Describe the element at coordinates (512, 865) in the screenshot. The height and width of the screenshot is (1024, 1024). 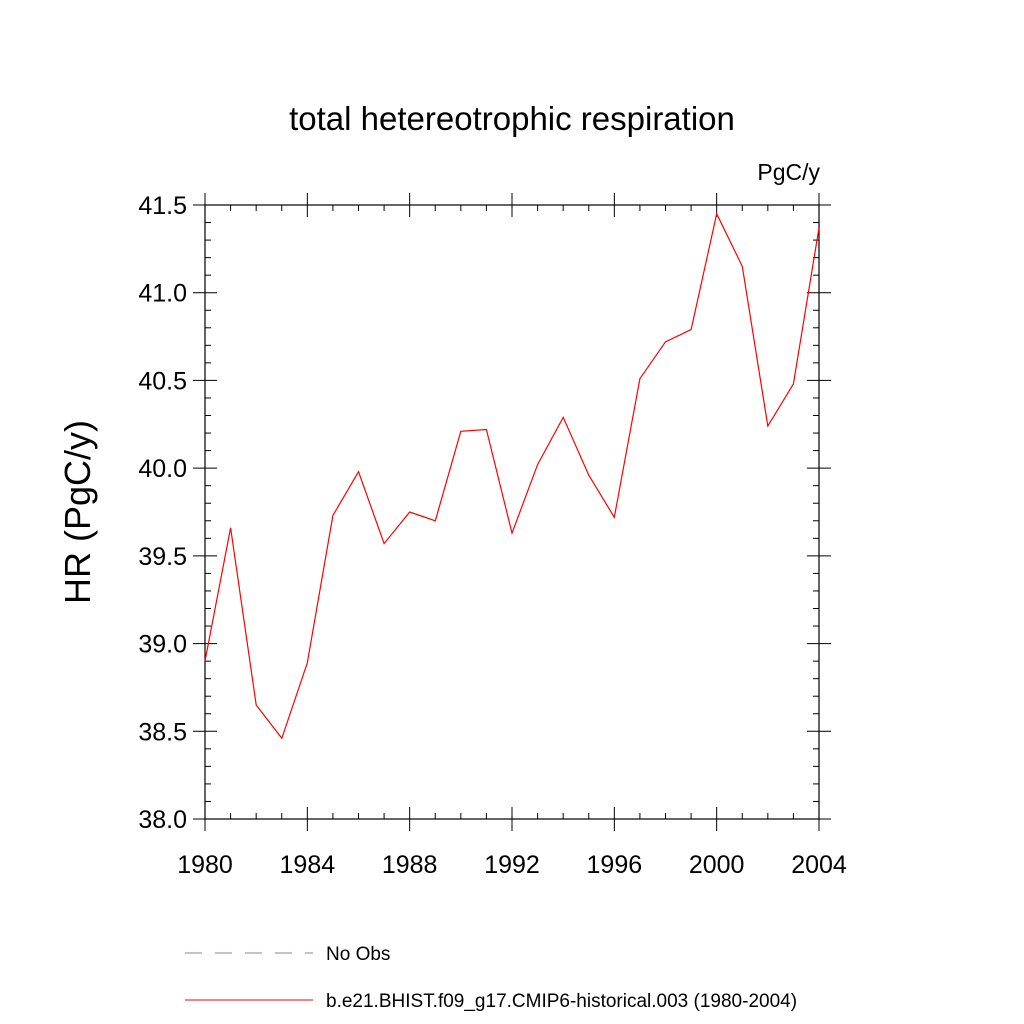
I see `x-tick-label: 1992` at that location.